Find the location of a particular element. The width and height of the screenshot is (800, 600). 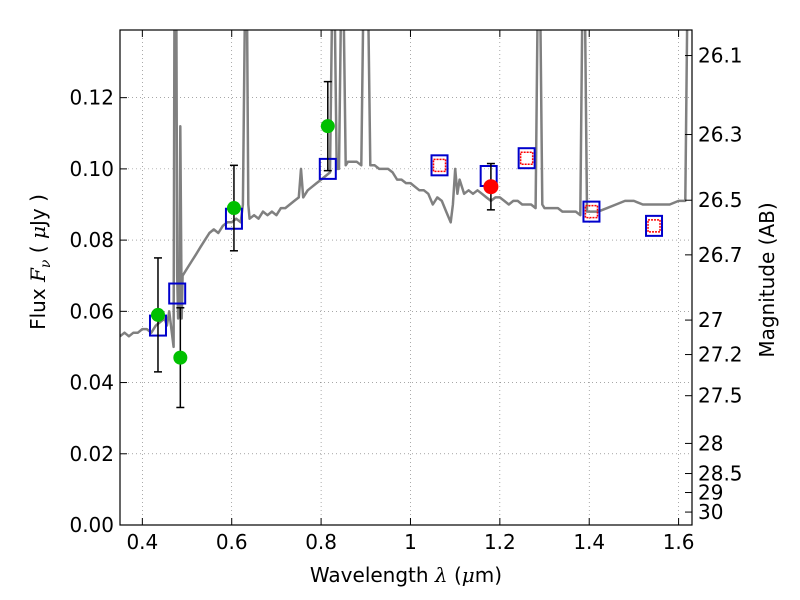

y-tick-label: 0.12 is located at coordinates (91, 98).